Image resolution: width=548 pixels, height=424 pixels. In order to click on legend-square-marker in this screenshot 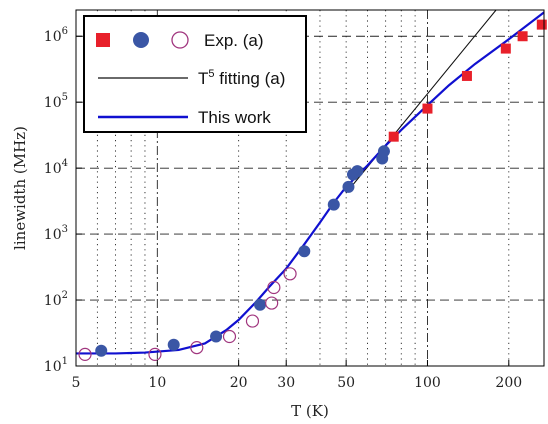, I will do `click(103, 40)`.